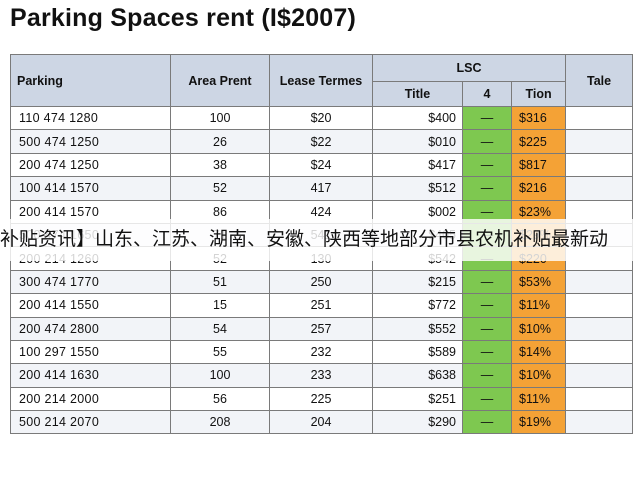 This screenshot has width=640, height=480. I want to click on cell-title: $638, so click(417, 375).